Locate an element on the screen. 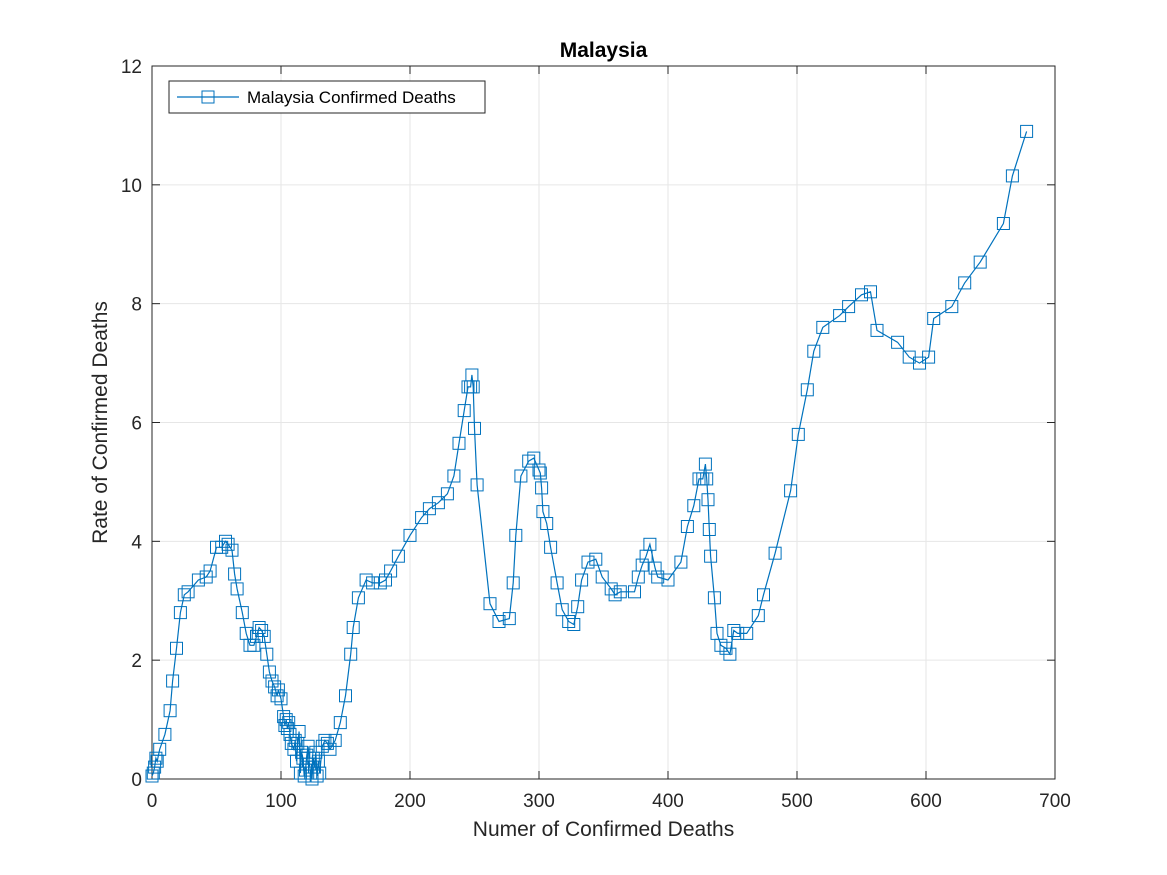 This screenshot has height=875, width=1167. legend: Malaysia Confirmed Deaths is located at coordinates (327, 97).